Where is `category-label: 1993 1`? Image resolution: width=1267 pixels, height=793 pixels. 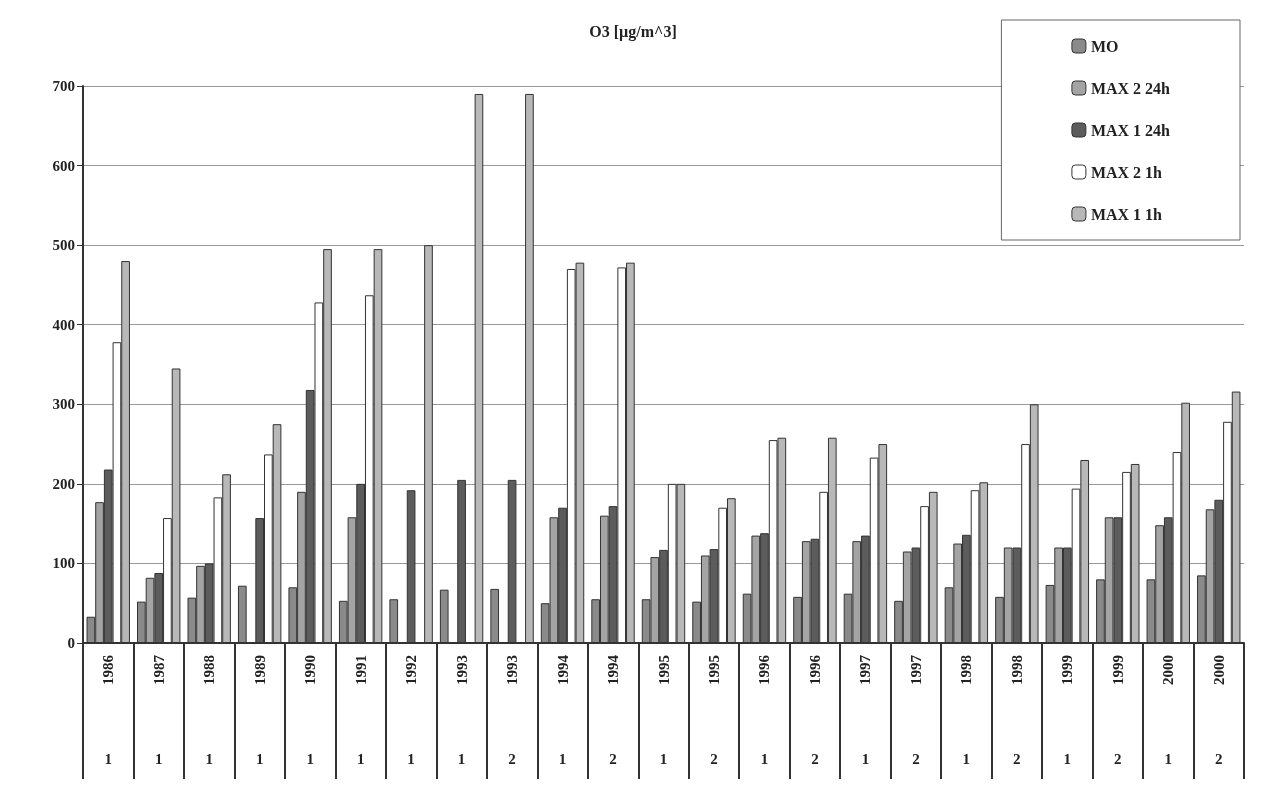 category-label: 1993 1 is located at coordinates (461, 711).